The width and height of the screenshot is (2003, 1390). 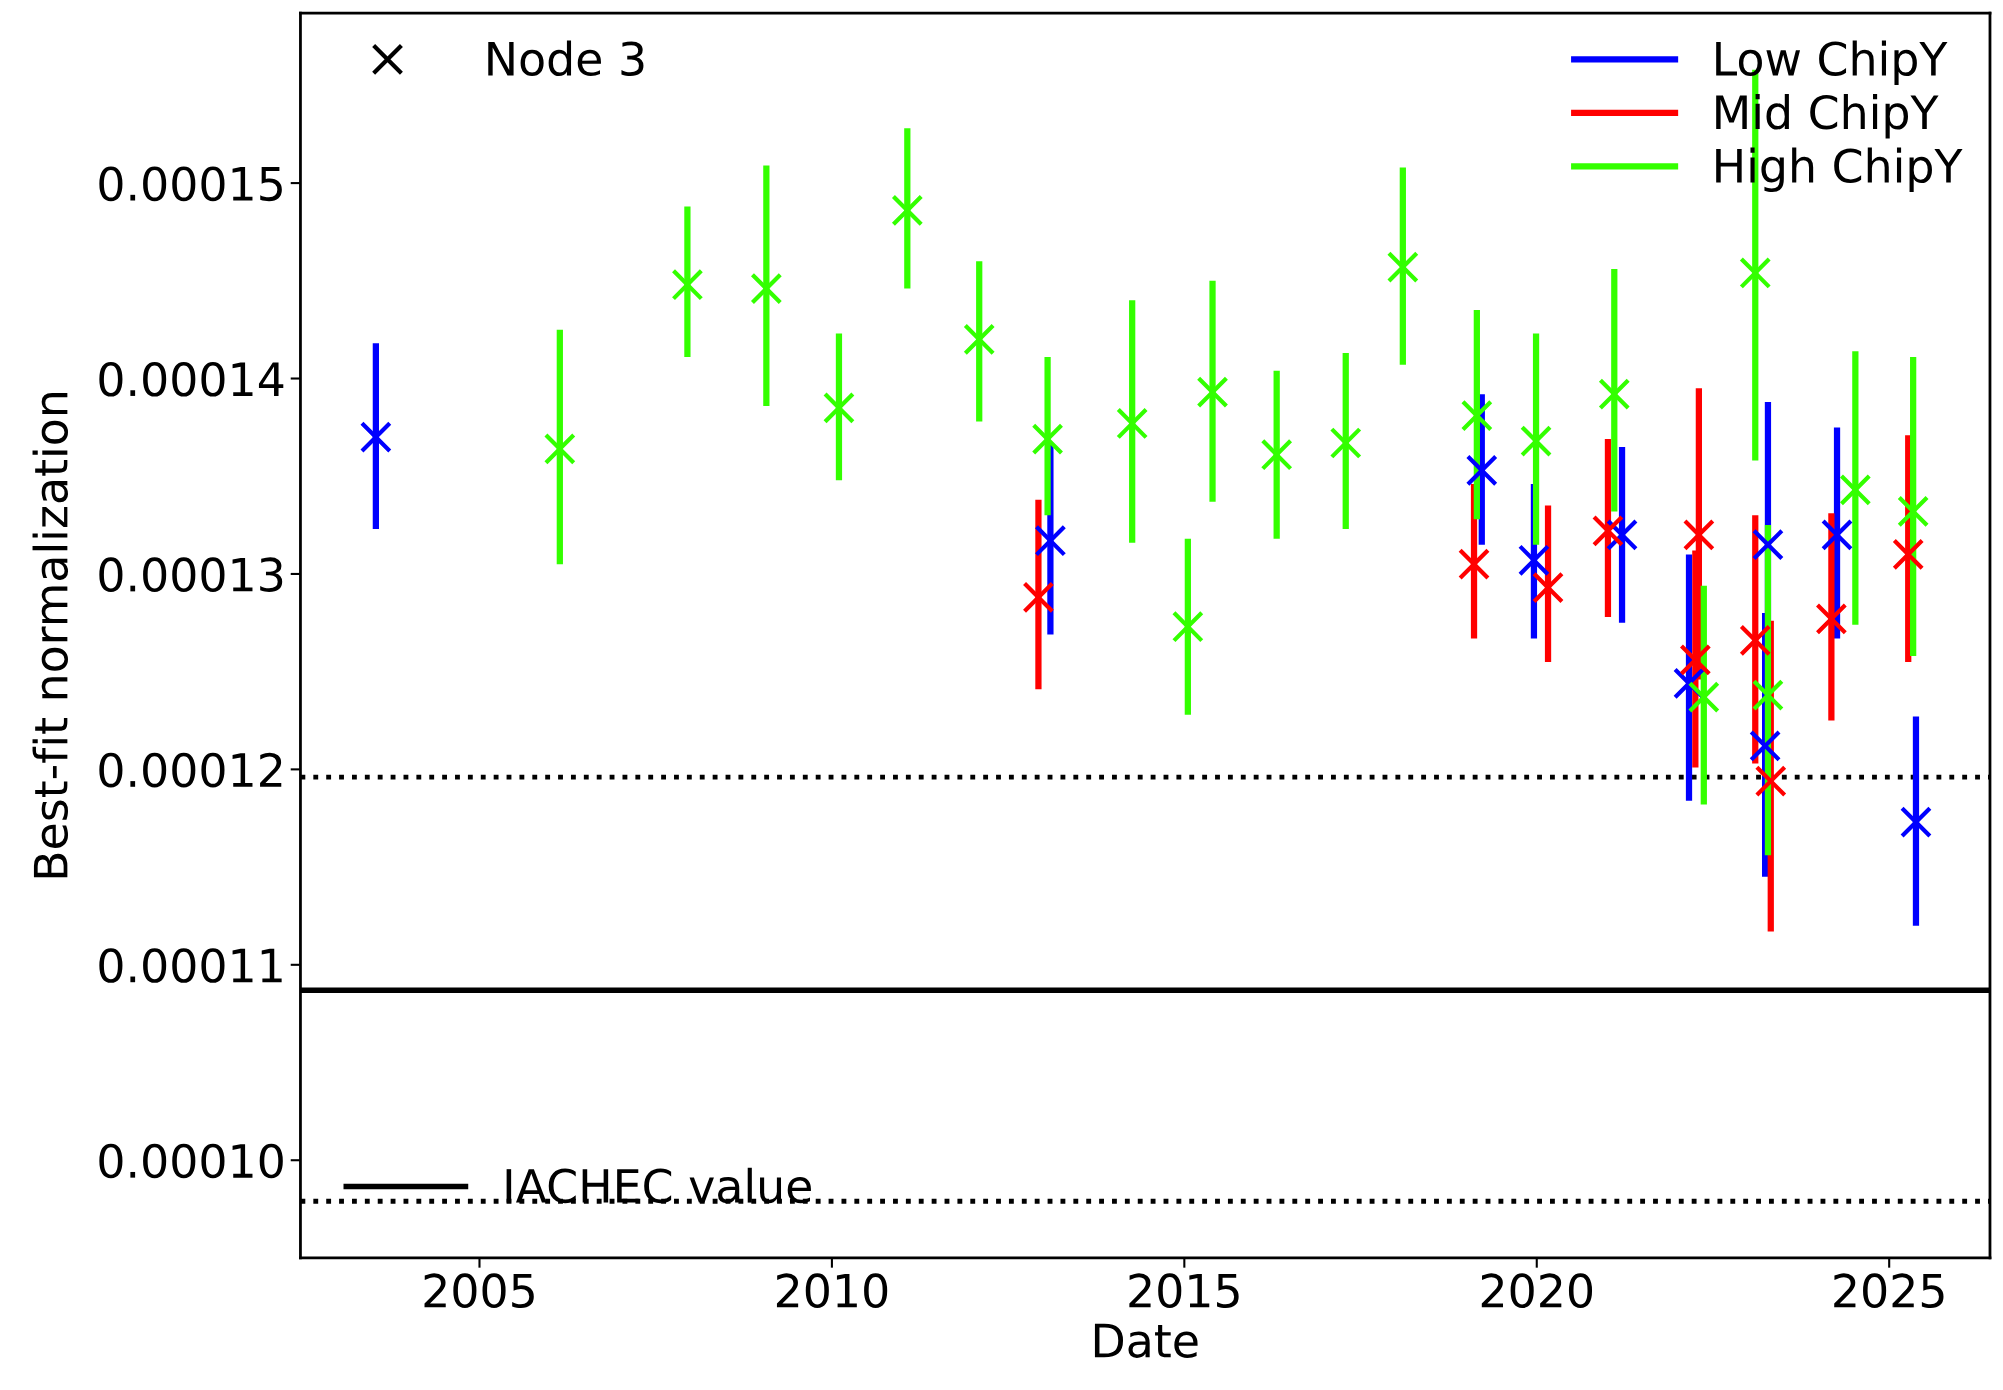 I want to click on y-tick-label: 0.00011, so click(x=190, y=965).